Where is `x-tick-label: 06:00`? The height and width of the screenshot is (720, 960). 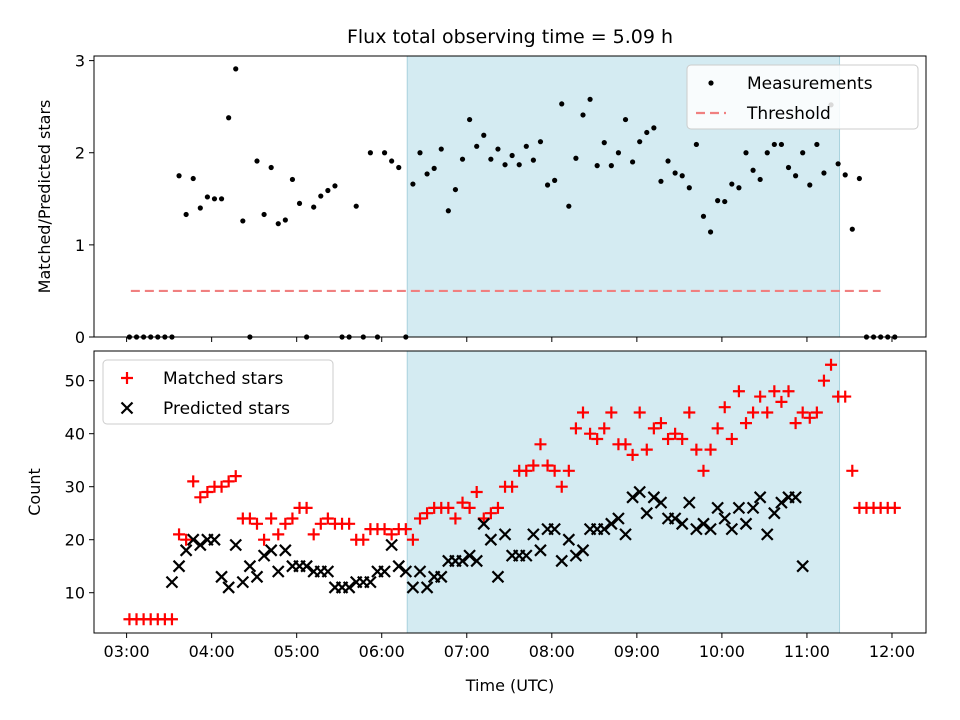
x-tick-label: 06:00 is located at coordinates (382, 651).